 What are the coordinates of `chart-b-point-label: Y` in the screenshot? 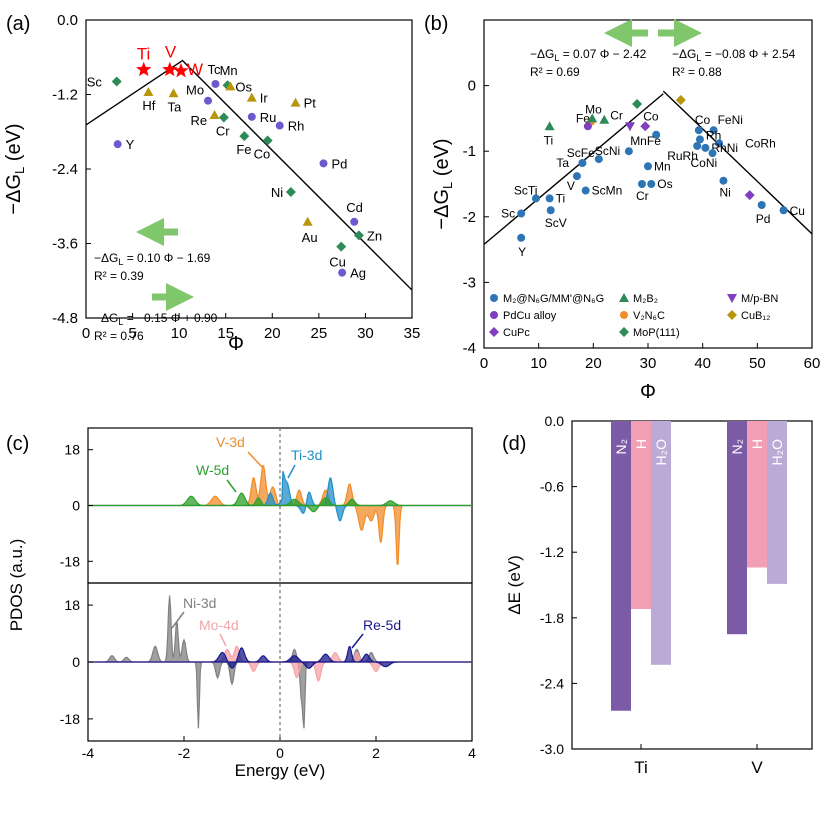 It's located at (522, 252).